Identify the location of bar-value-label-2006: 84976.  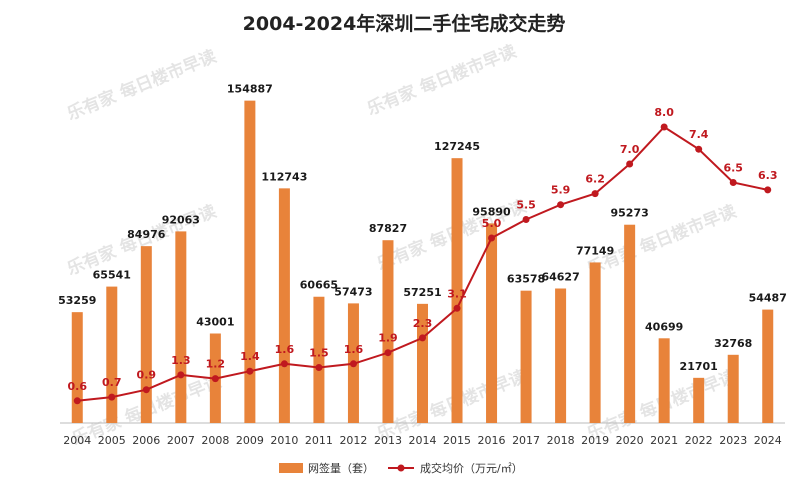
(146, 234).